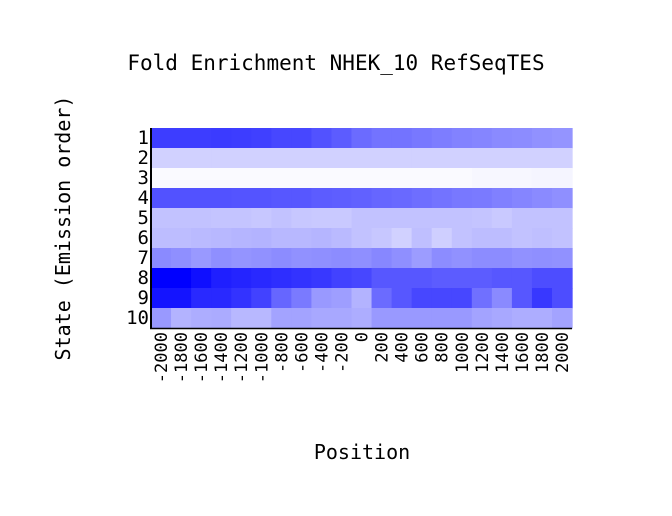  I want to click on x-tick-label: -600, so click(302, 352).